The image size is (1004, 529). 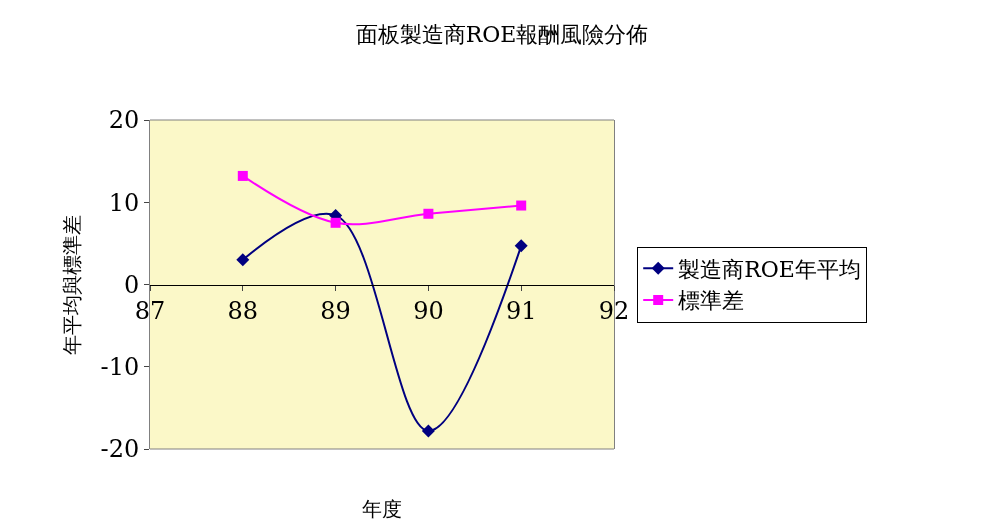 What do you see at coordinates (120, 449) in the screenshot?
I see `y-tick-label: -20` at bounding box center [120, 449].